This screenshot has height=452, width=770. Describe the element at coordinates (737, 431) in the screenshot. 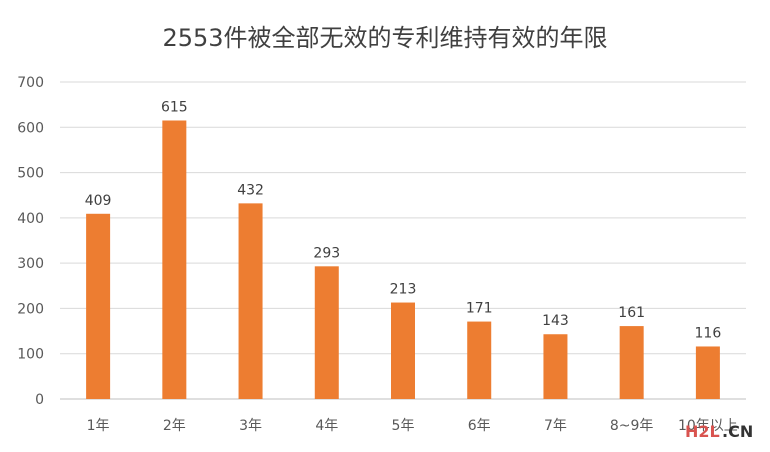

I see `watermark-suffix: .CN` at that location.